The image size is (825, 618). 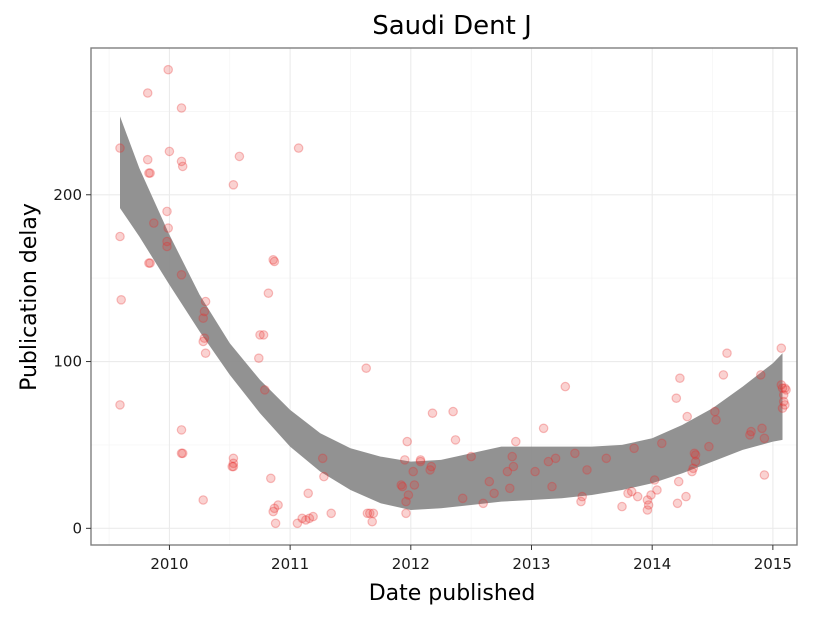 I want to click on y-tick-label: 0, so click(x=77, y=528).